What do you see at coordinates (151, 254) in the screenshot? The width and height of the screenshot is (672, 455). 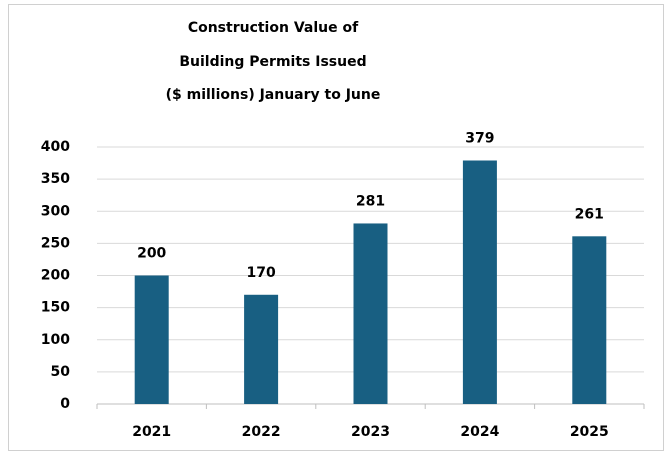 I see `data-label: 200` at bounding box center [151, 254].